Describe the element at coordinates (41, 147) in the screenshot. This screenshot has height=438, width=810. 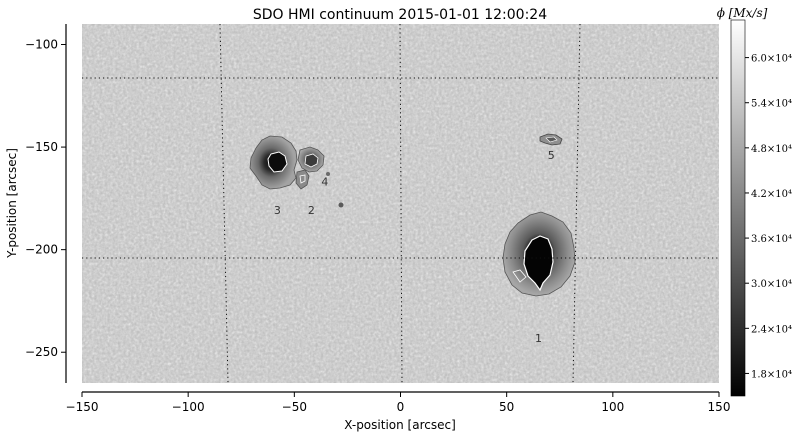
I see `y-tick-label: −150` at that location.